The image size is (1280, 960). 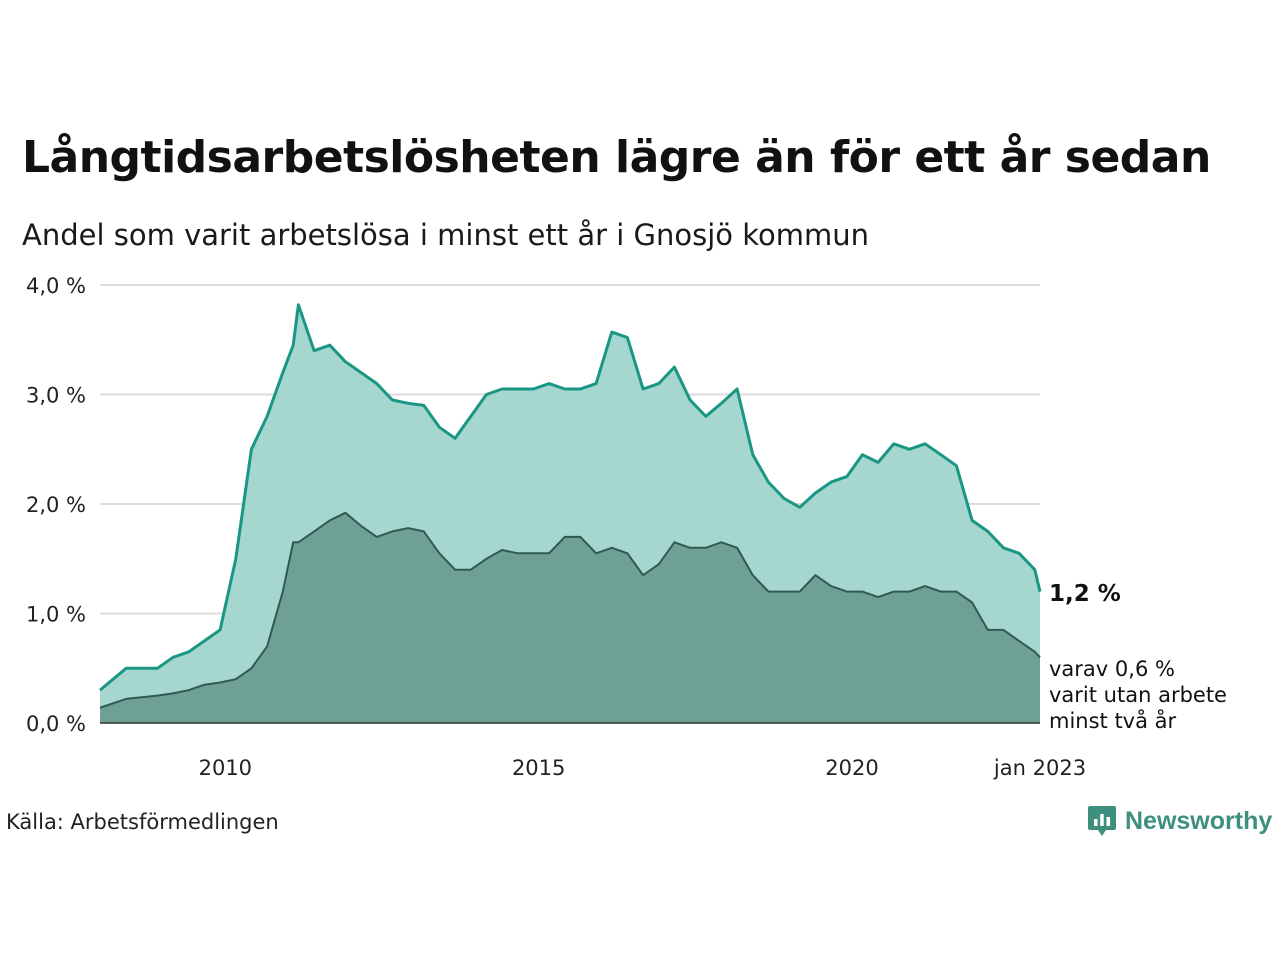 What do you see at coordinates (142, 822) in the screenshot?
I see `source-note: Källa: Arbetsförmedlingen` at bounding box center [142, 822].